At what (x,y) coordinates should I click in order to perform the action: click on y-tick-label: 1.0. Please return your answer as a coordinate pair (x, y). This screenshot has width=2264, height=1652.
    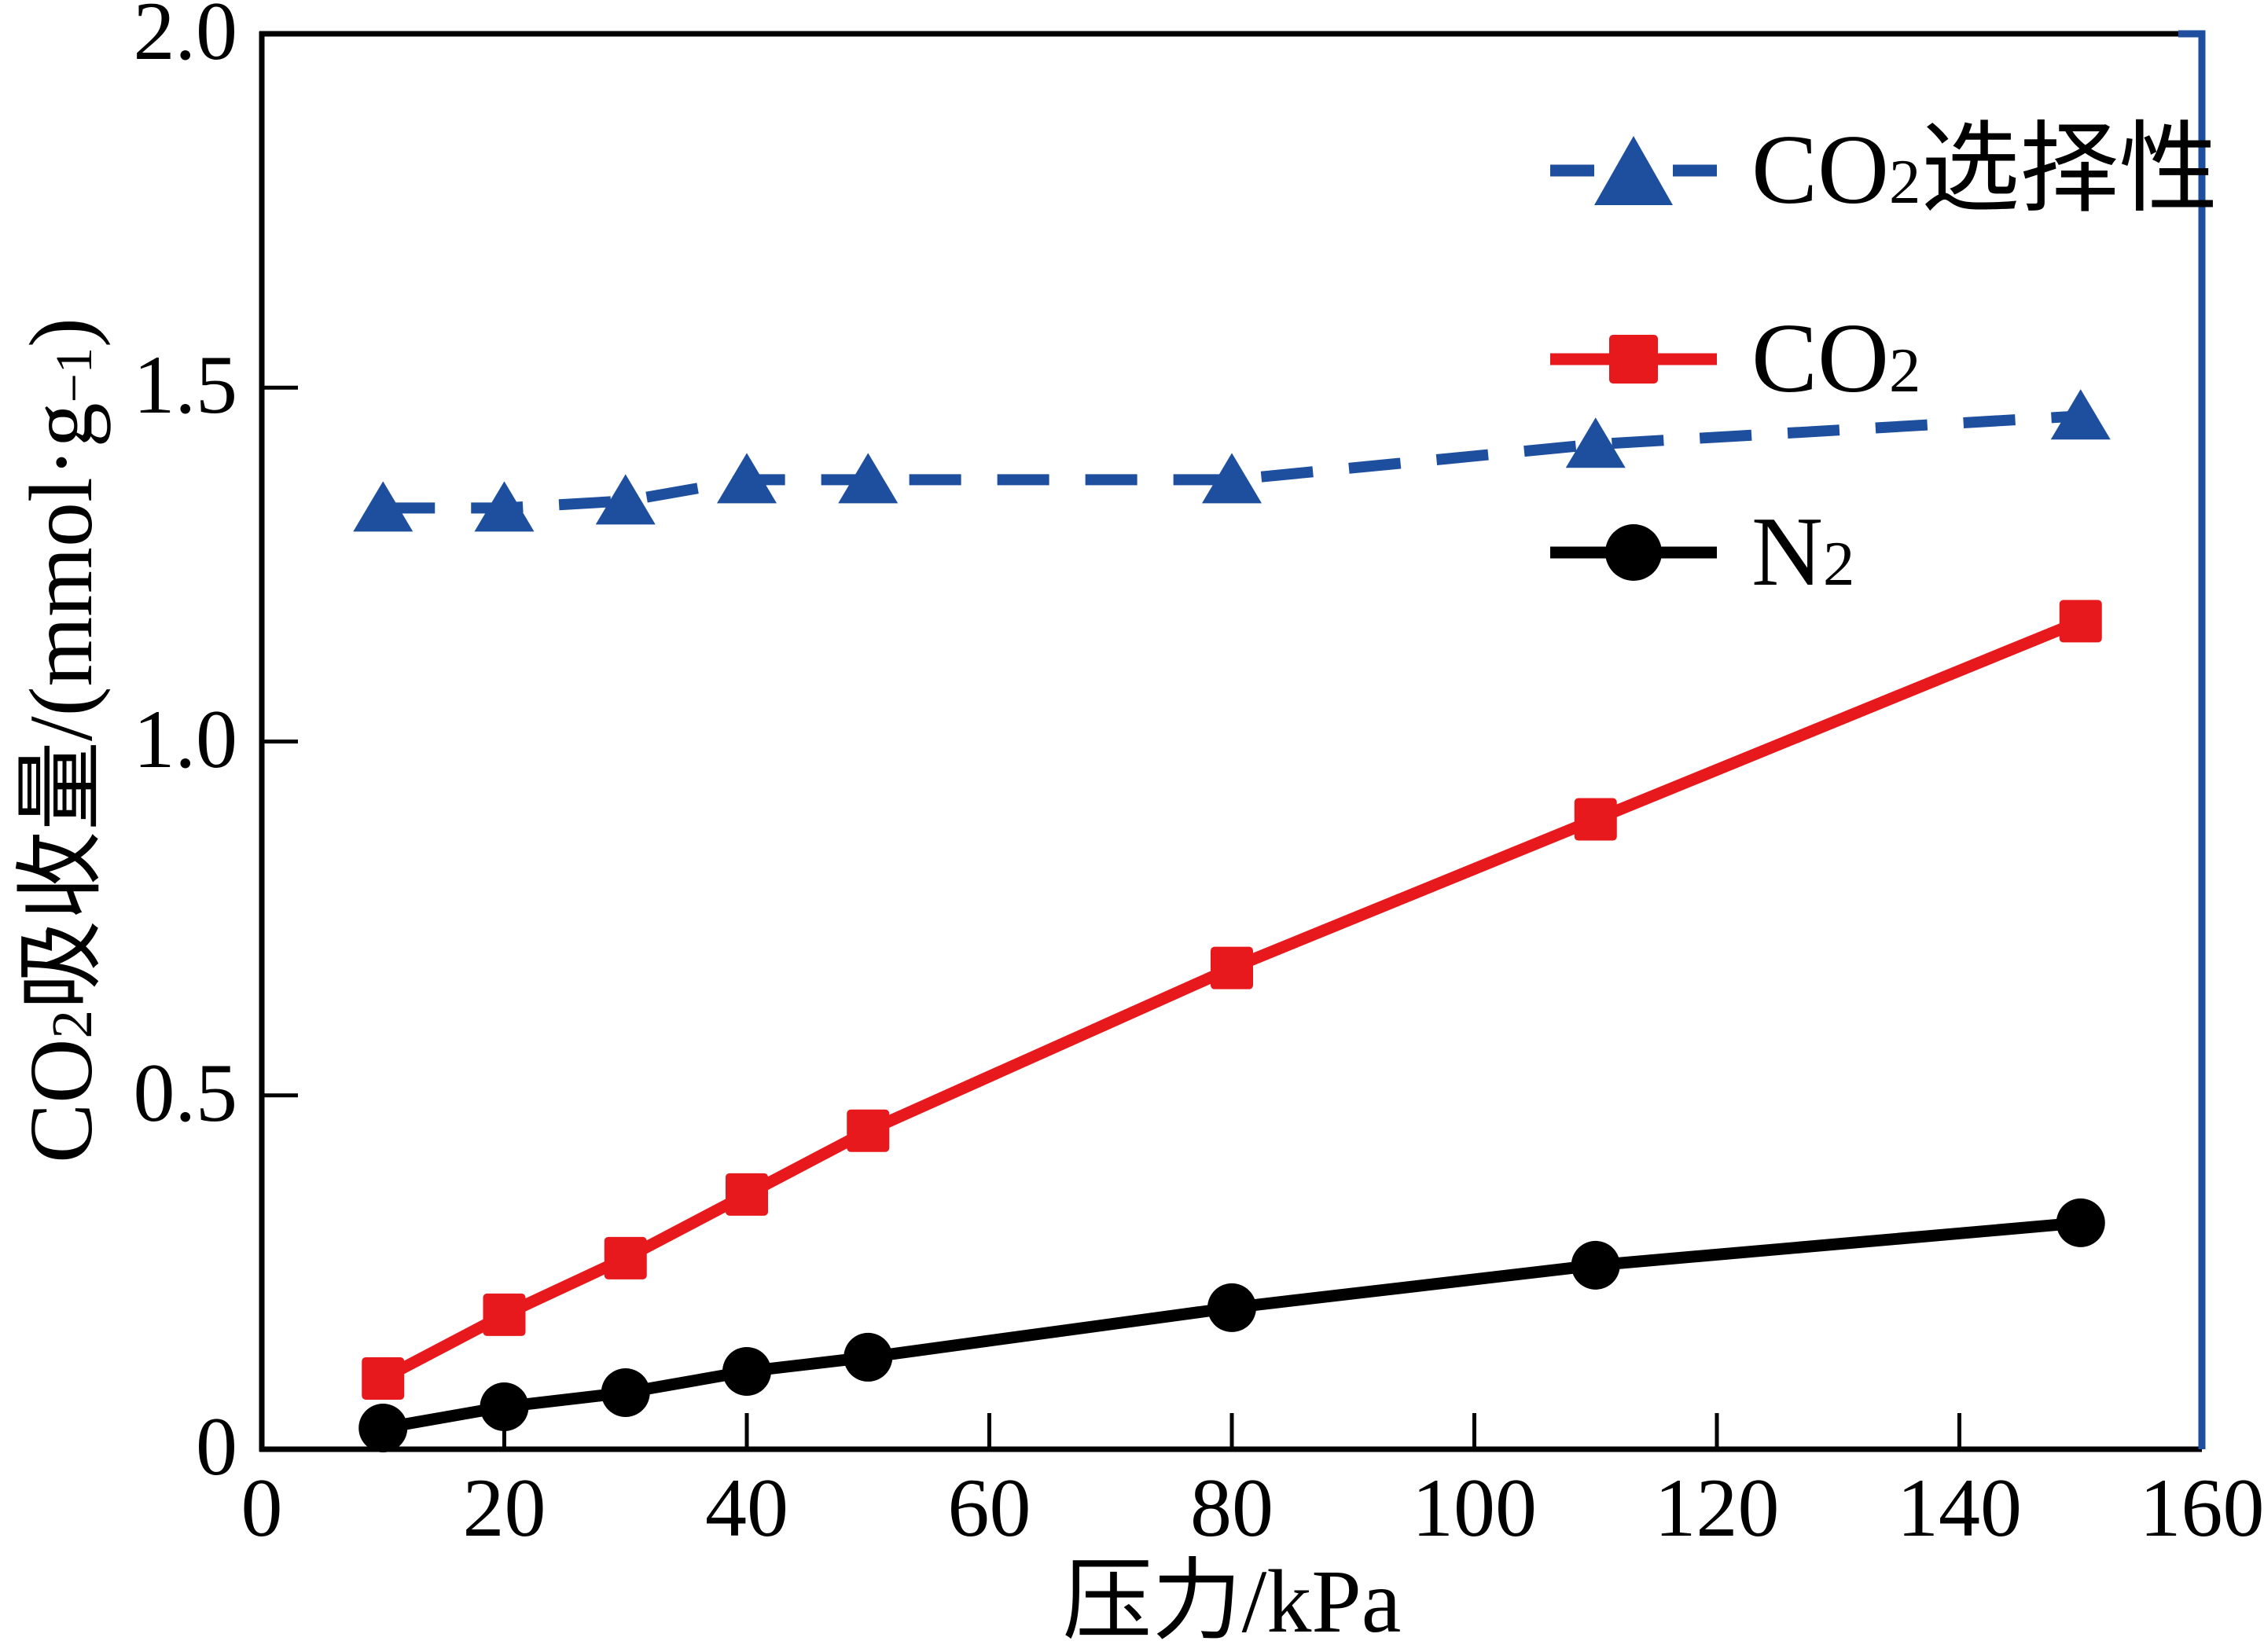
    Looking at the image, I should click on (185, 739).